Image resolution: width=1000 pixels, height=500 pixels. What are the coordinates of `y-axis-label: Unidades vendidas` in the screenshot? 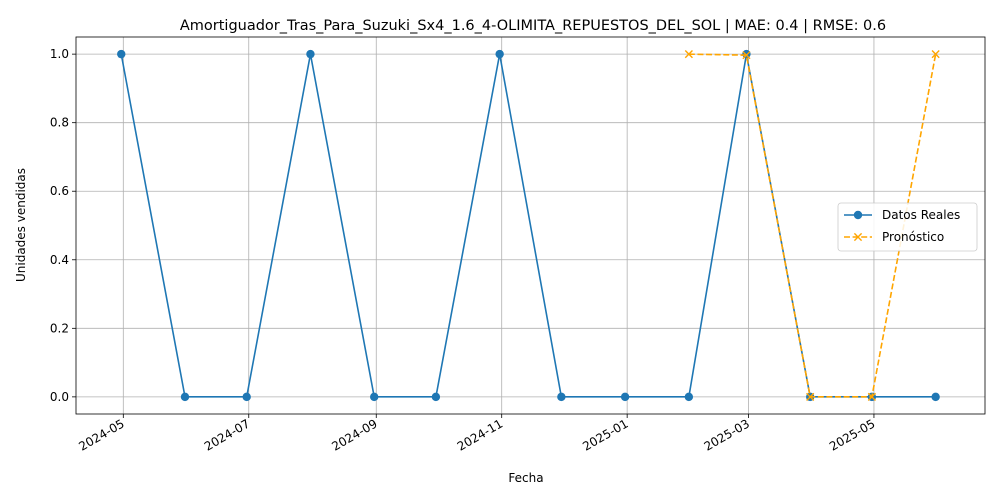 It's located at (21, 225).